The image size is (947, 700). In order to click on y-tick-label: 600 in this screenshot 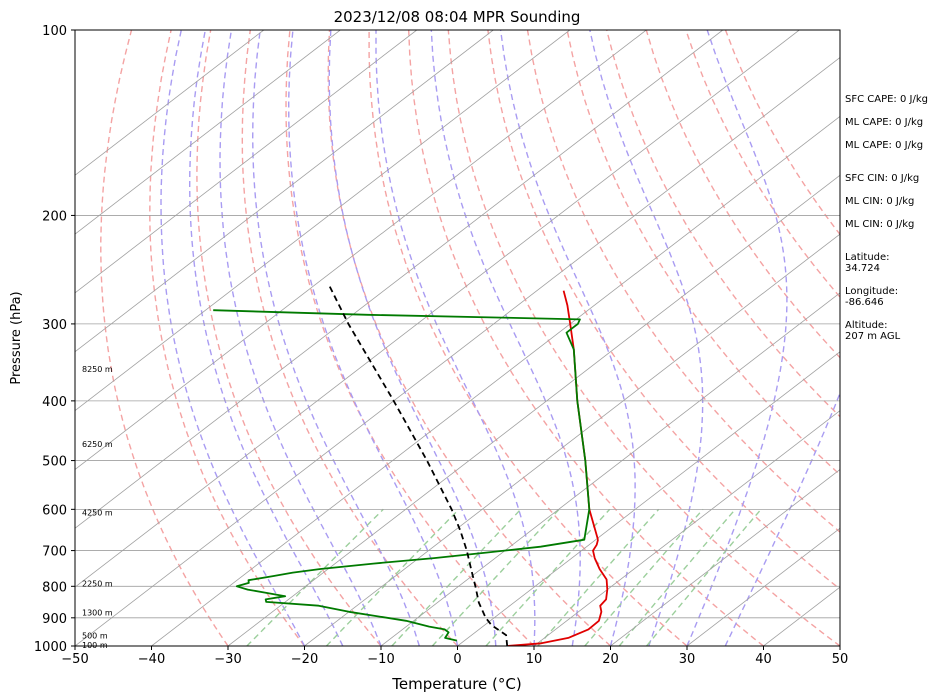, I will do `click(54, 510)`.